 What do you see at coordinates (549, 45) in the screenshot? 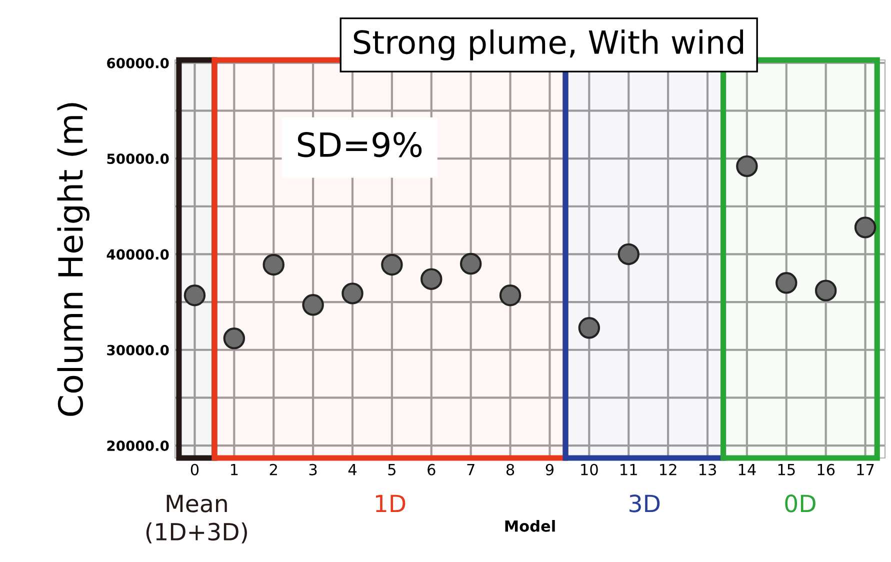
I see `chart-title: Strong plume, With wind` at bounding box center [549, 45].